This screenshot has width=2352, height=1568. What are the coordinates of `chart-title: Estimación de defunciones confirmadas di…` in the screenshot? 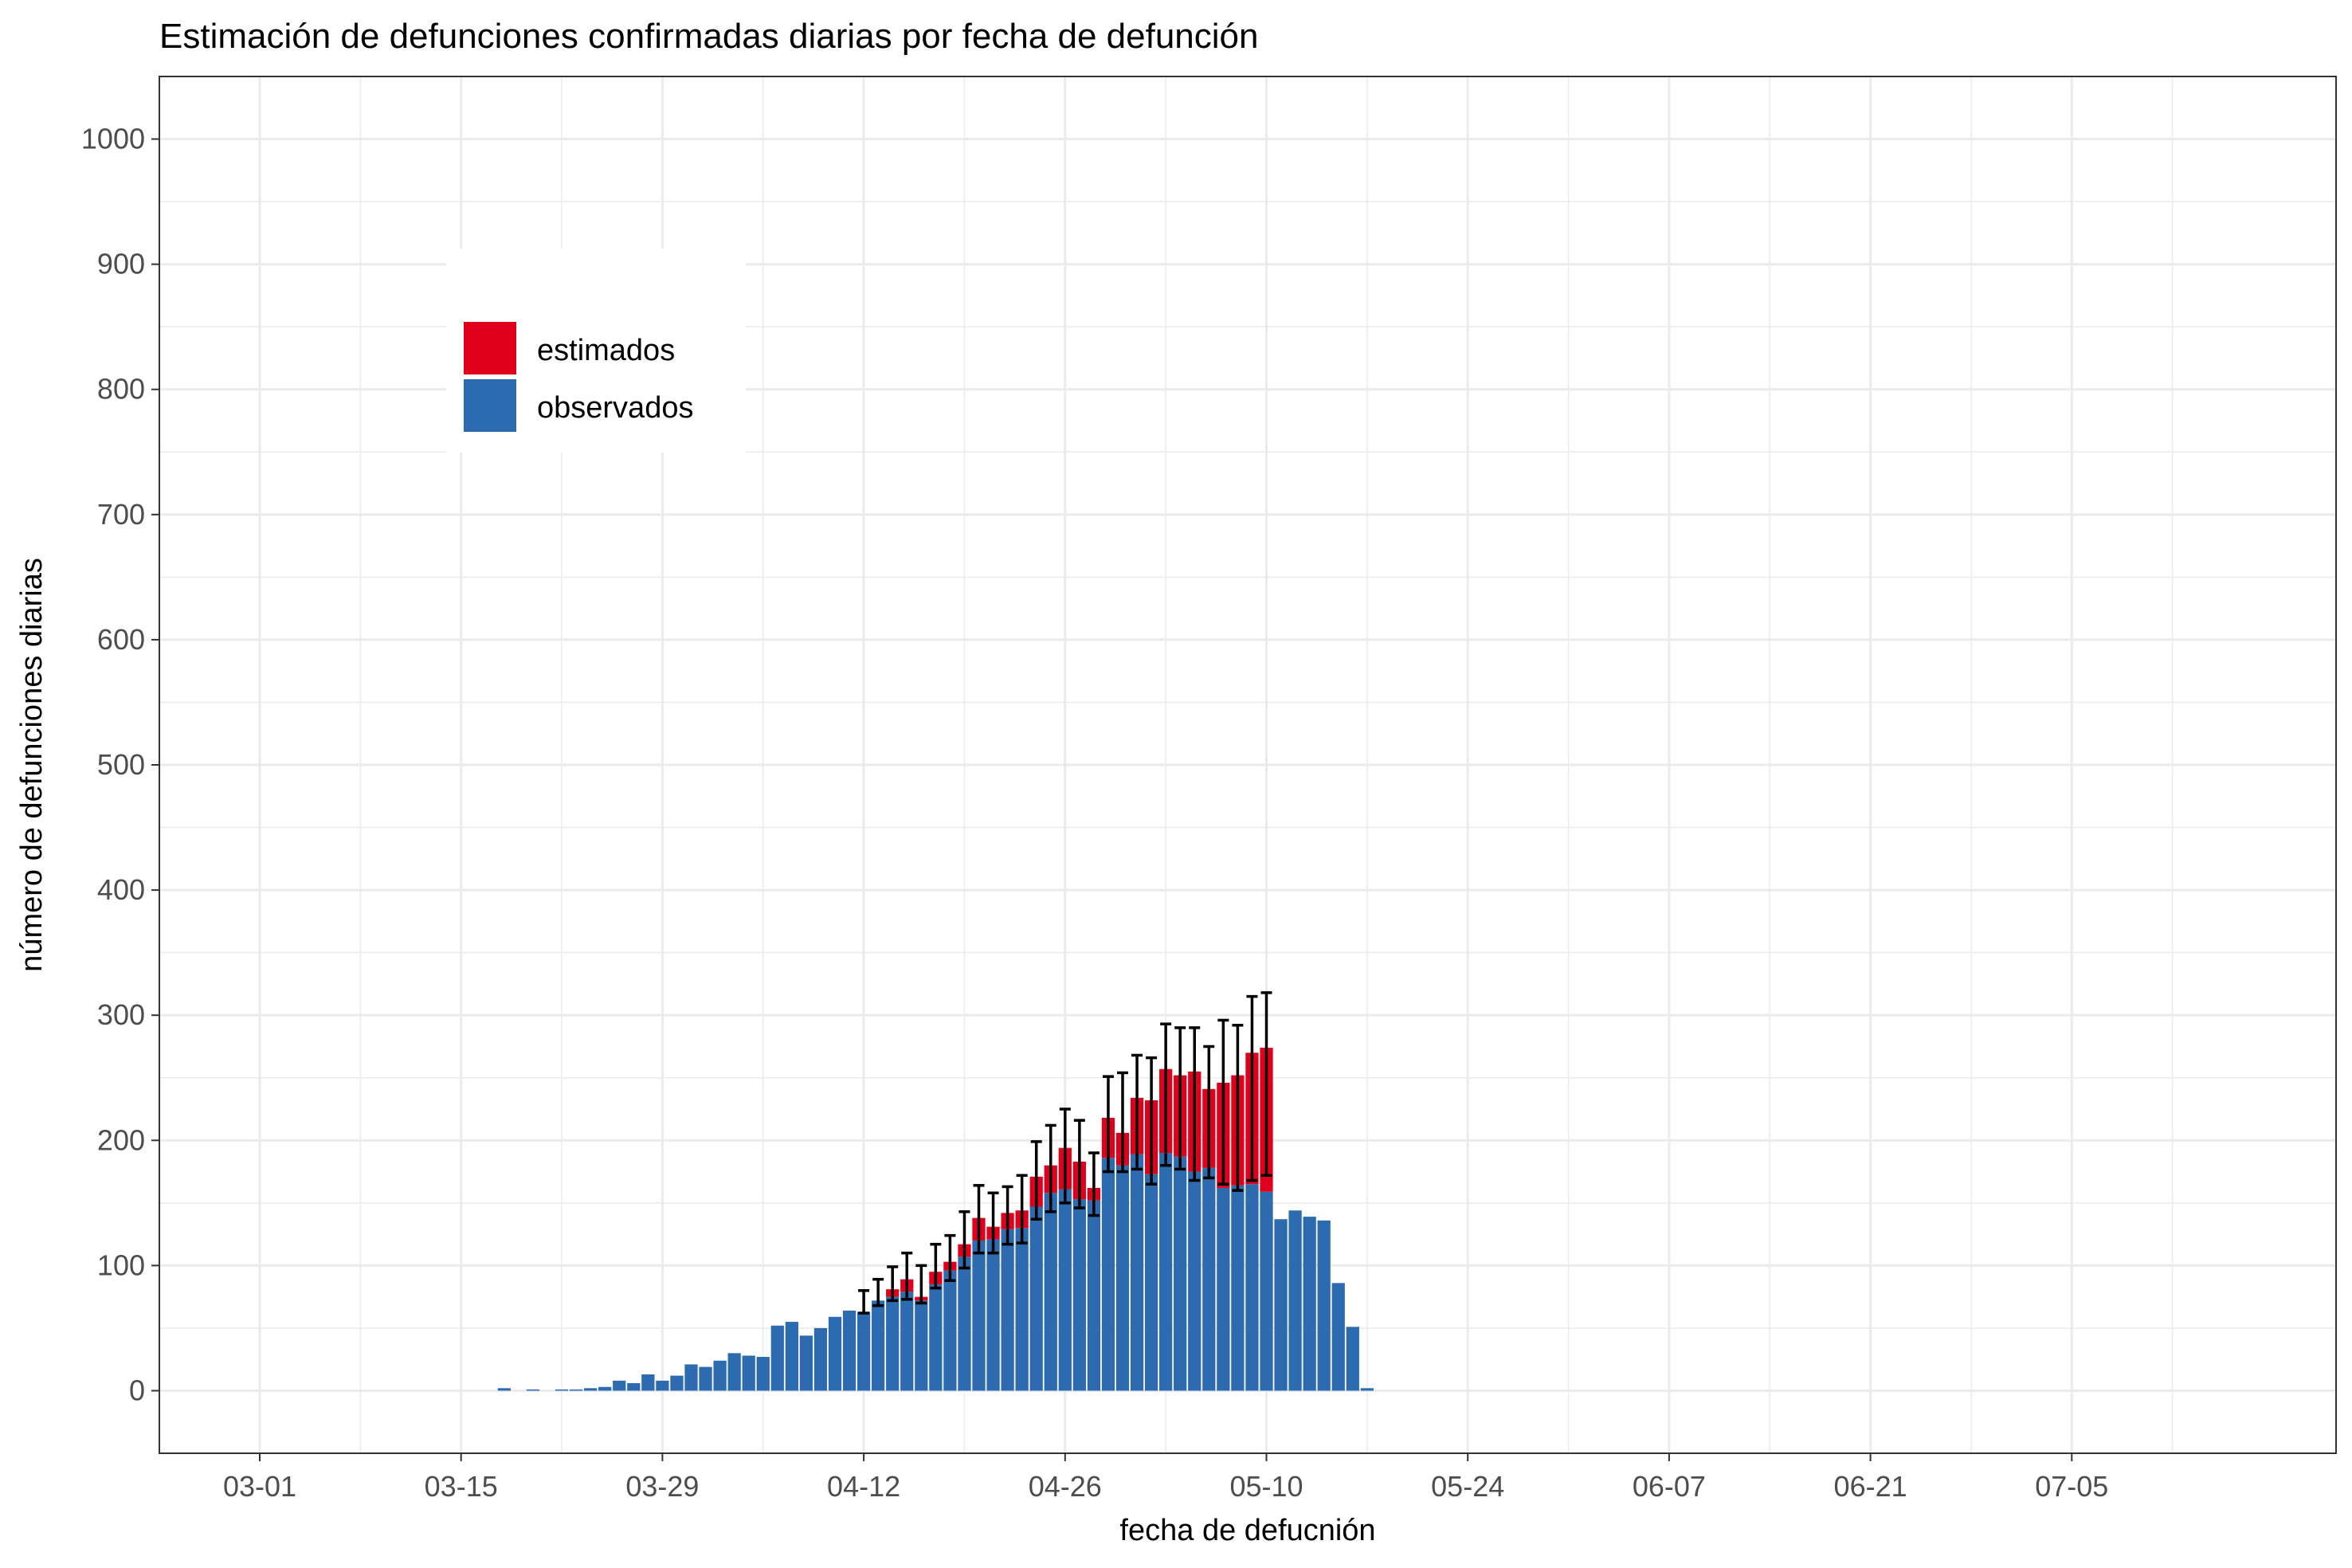 It's located at (709, 36).